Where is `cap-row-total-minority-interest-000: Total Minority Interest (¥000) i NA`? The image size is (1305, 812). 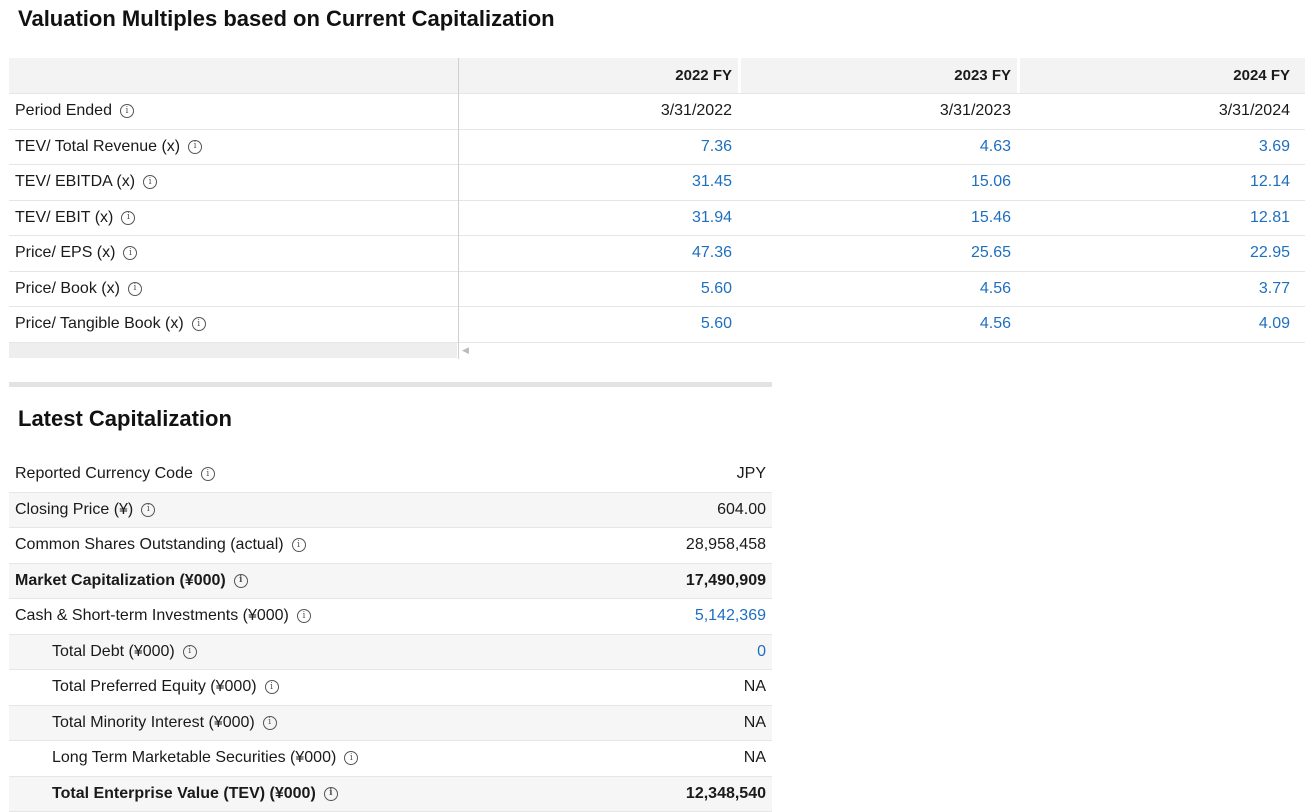
cap-row-total-minority-interest-000: Total Minority Interest (¥000) i NA is located at coordinates (390, 724).